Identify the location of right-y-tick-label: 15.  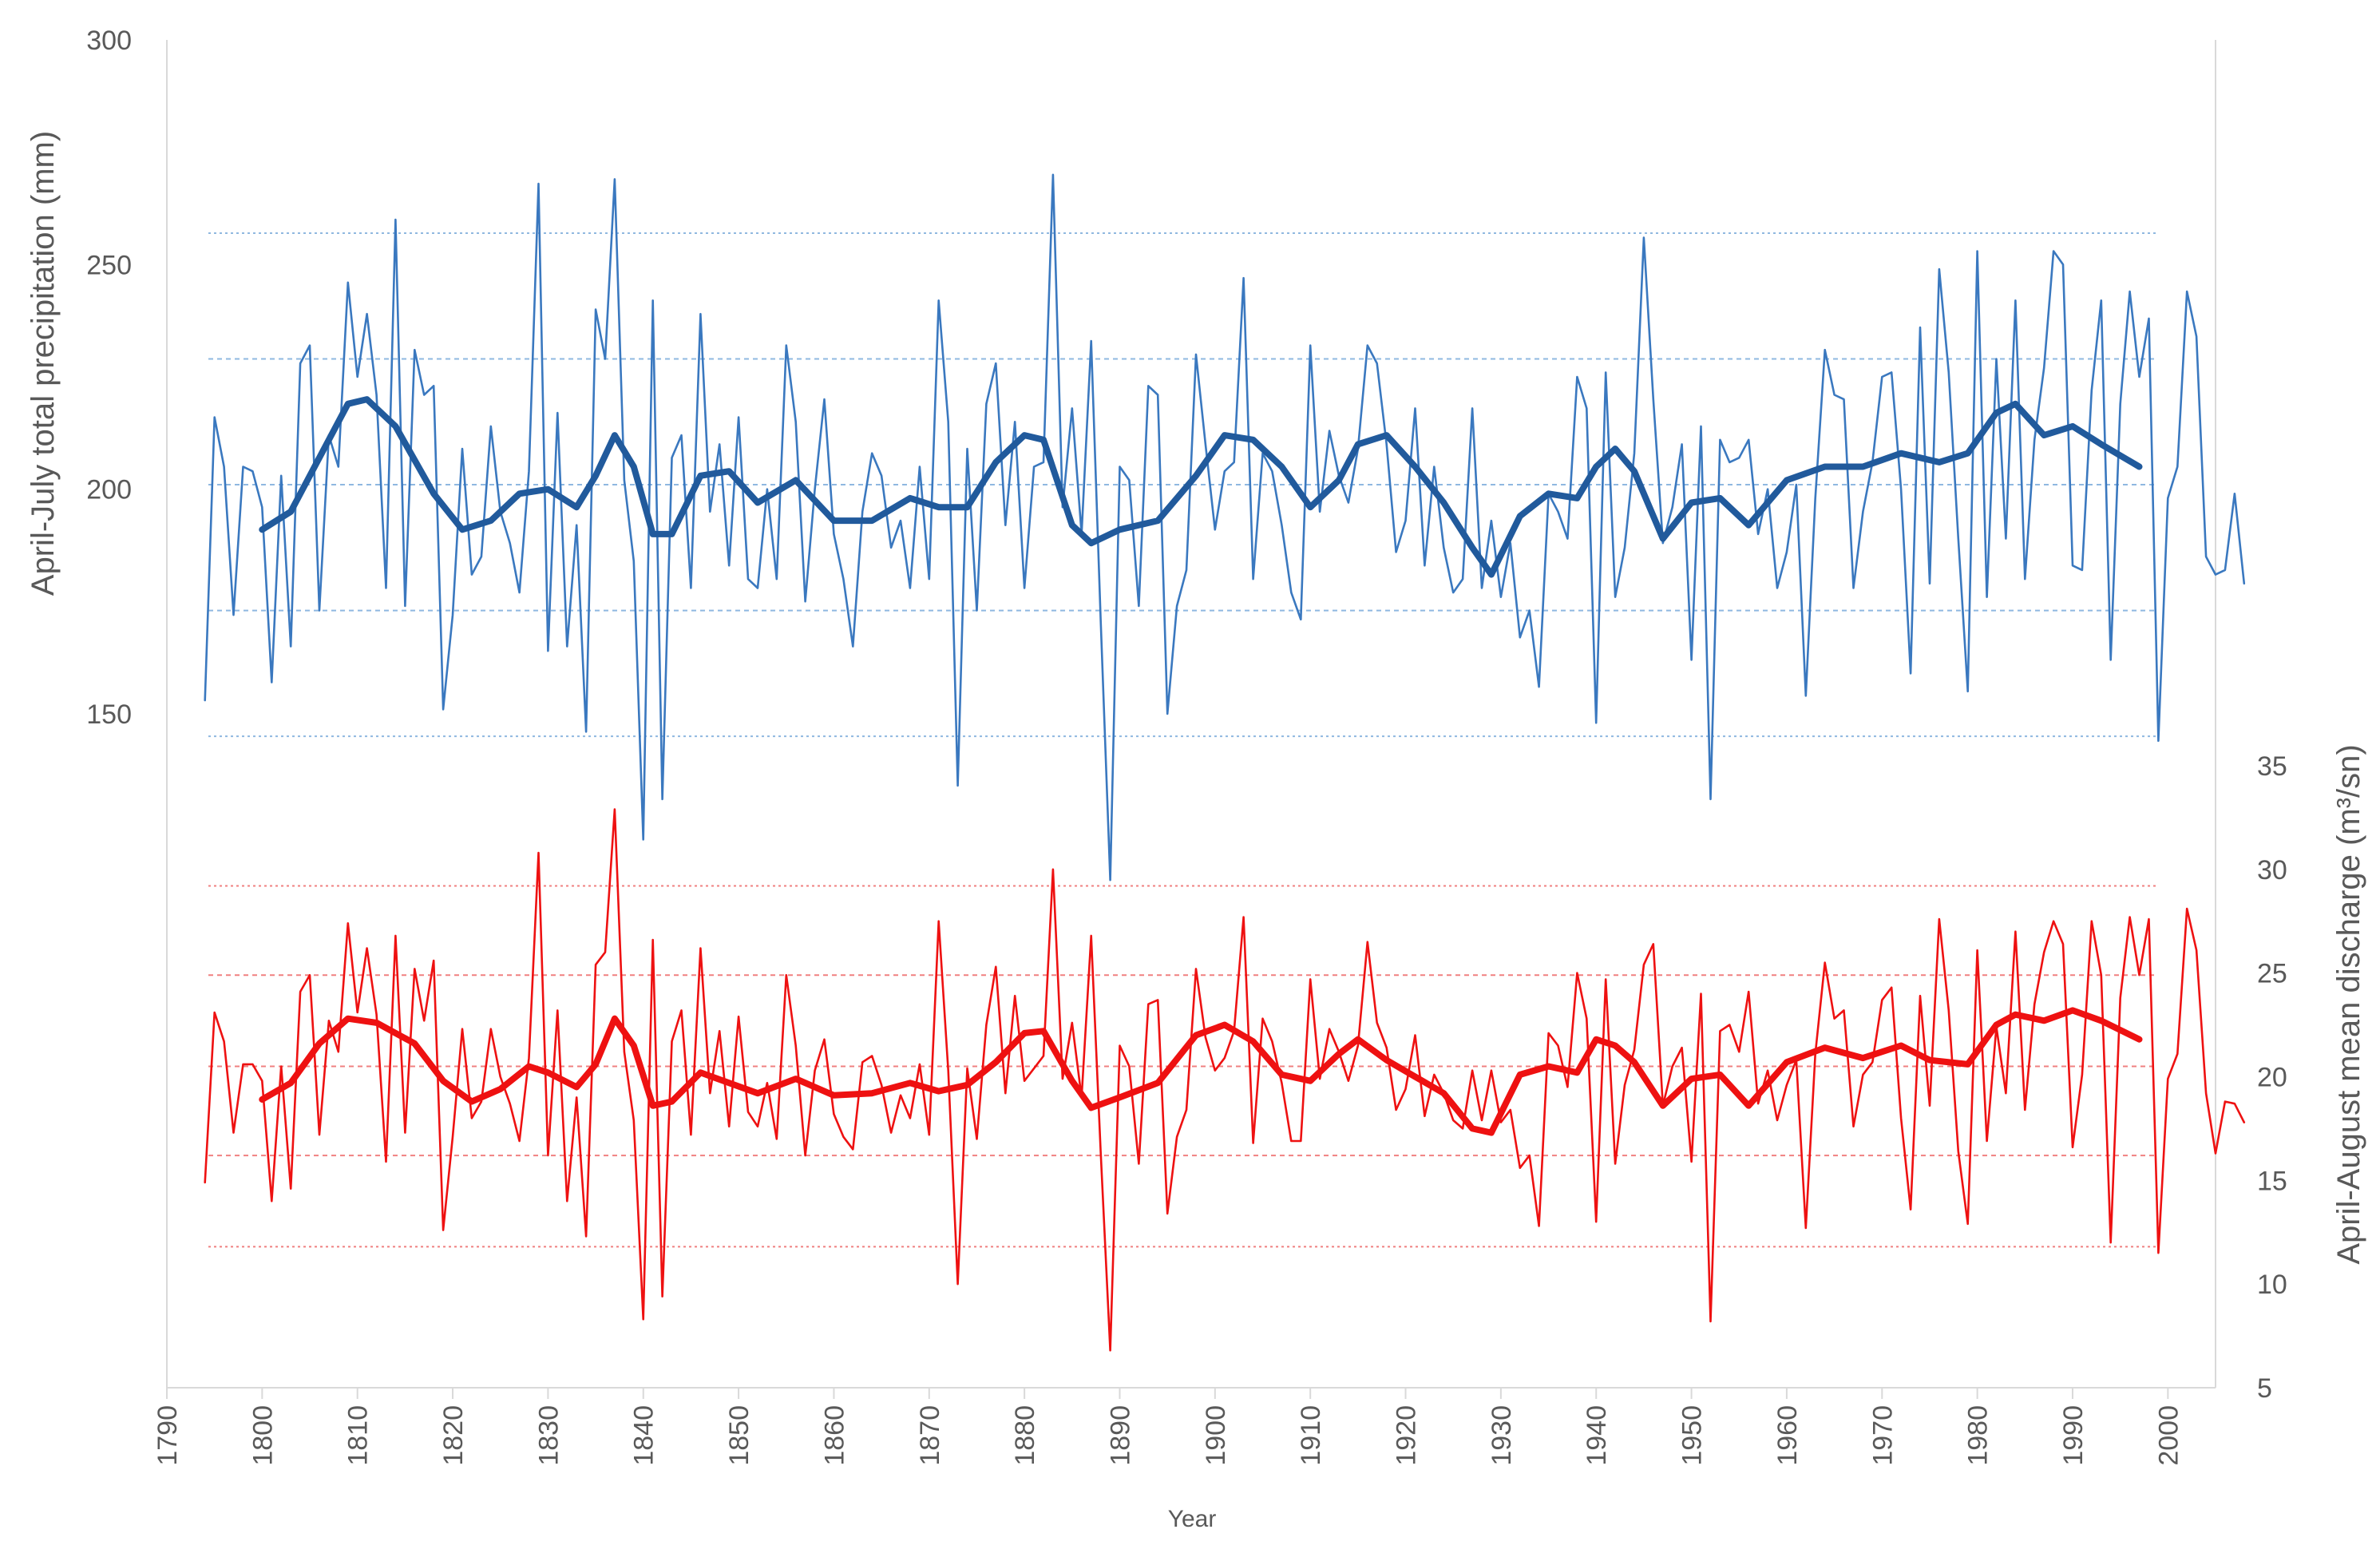
(2272, 1181).